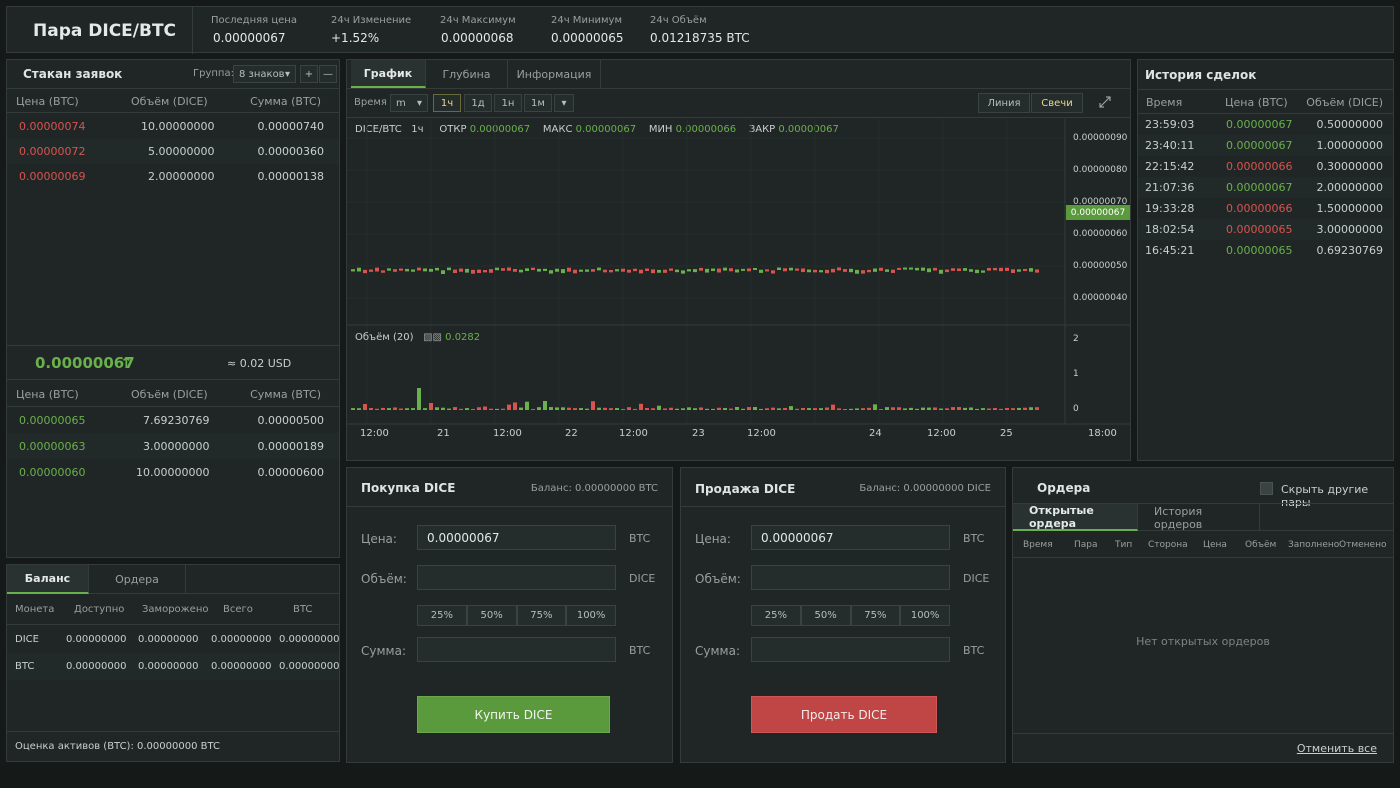 This screenshot has height=788, width=1400. I want to click on buy-amount-input, so click(516, 577).